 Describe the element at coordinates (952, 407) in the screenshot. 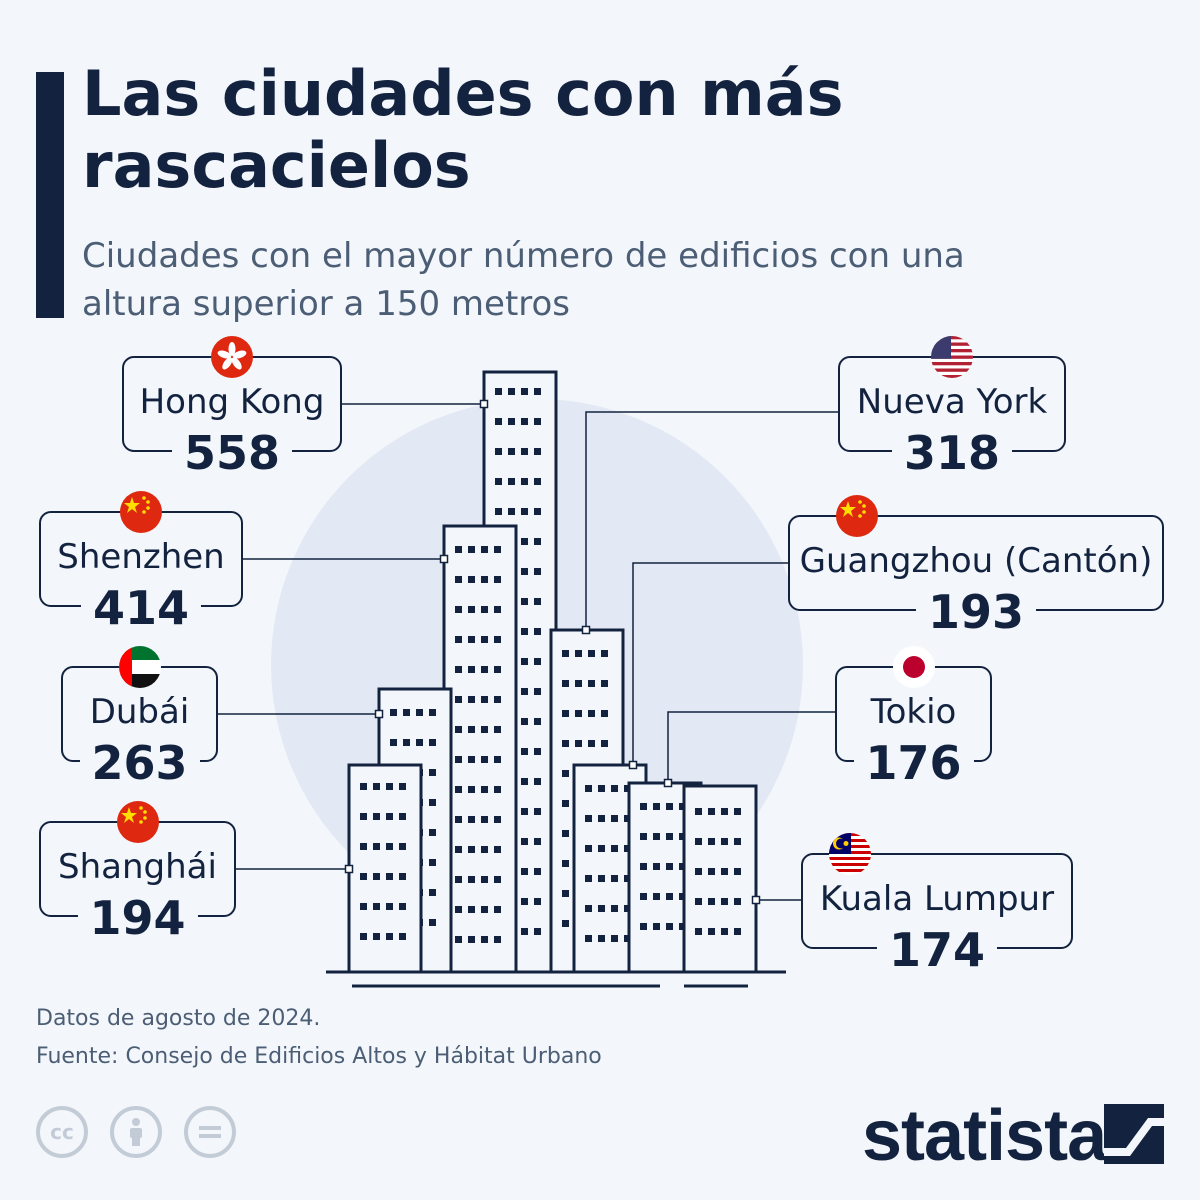

I see `city-label-nueva-york: Nueva York 318` at that location.